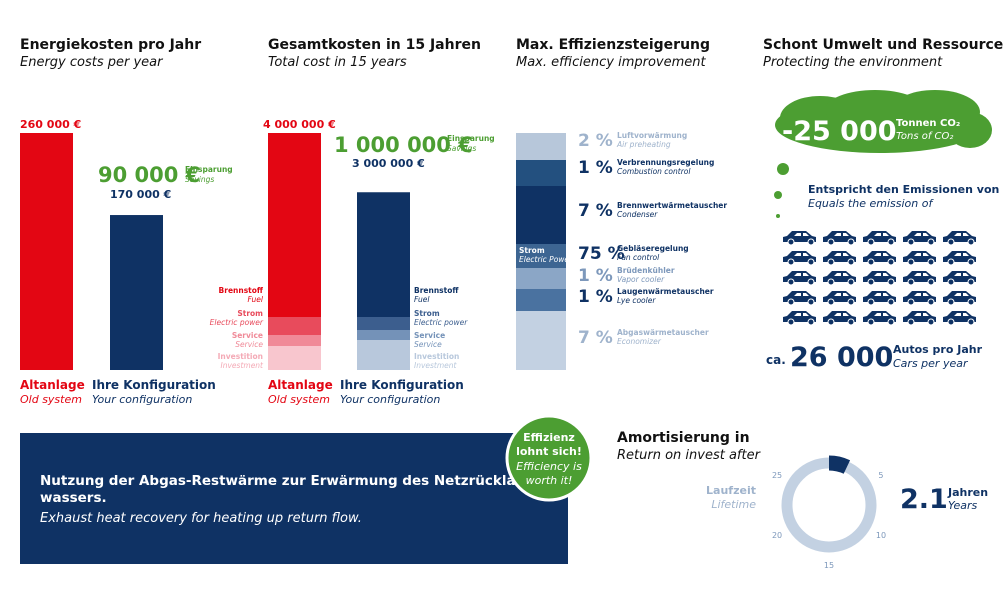 Image resolution: width=1004 pixels, height=594 pixels. I want to click on cars-unit-en: Cars per year, so click(931, 363).